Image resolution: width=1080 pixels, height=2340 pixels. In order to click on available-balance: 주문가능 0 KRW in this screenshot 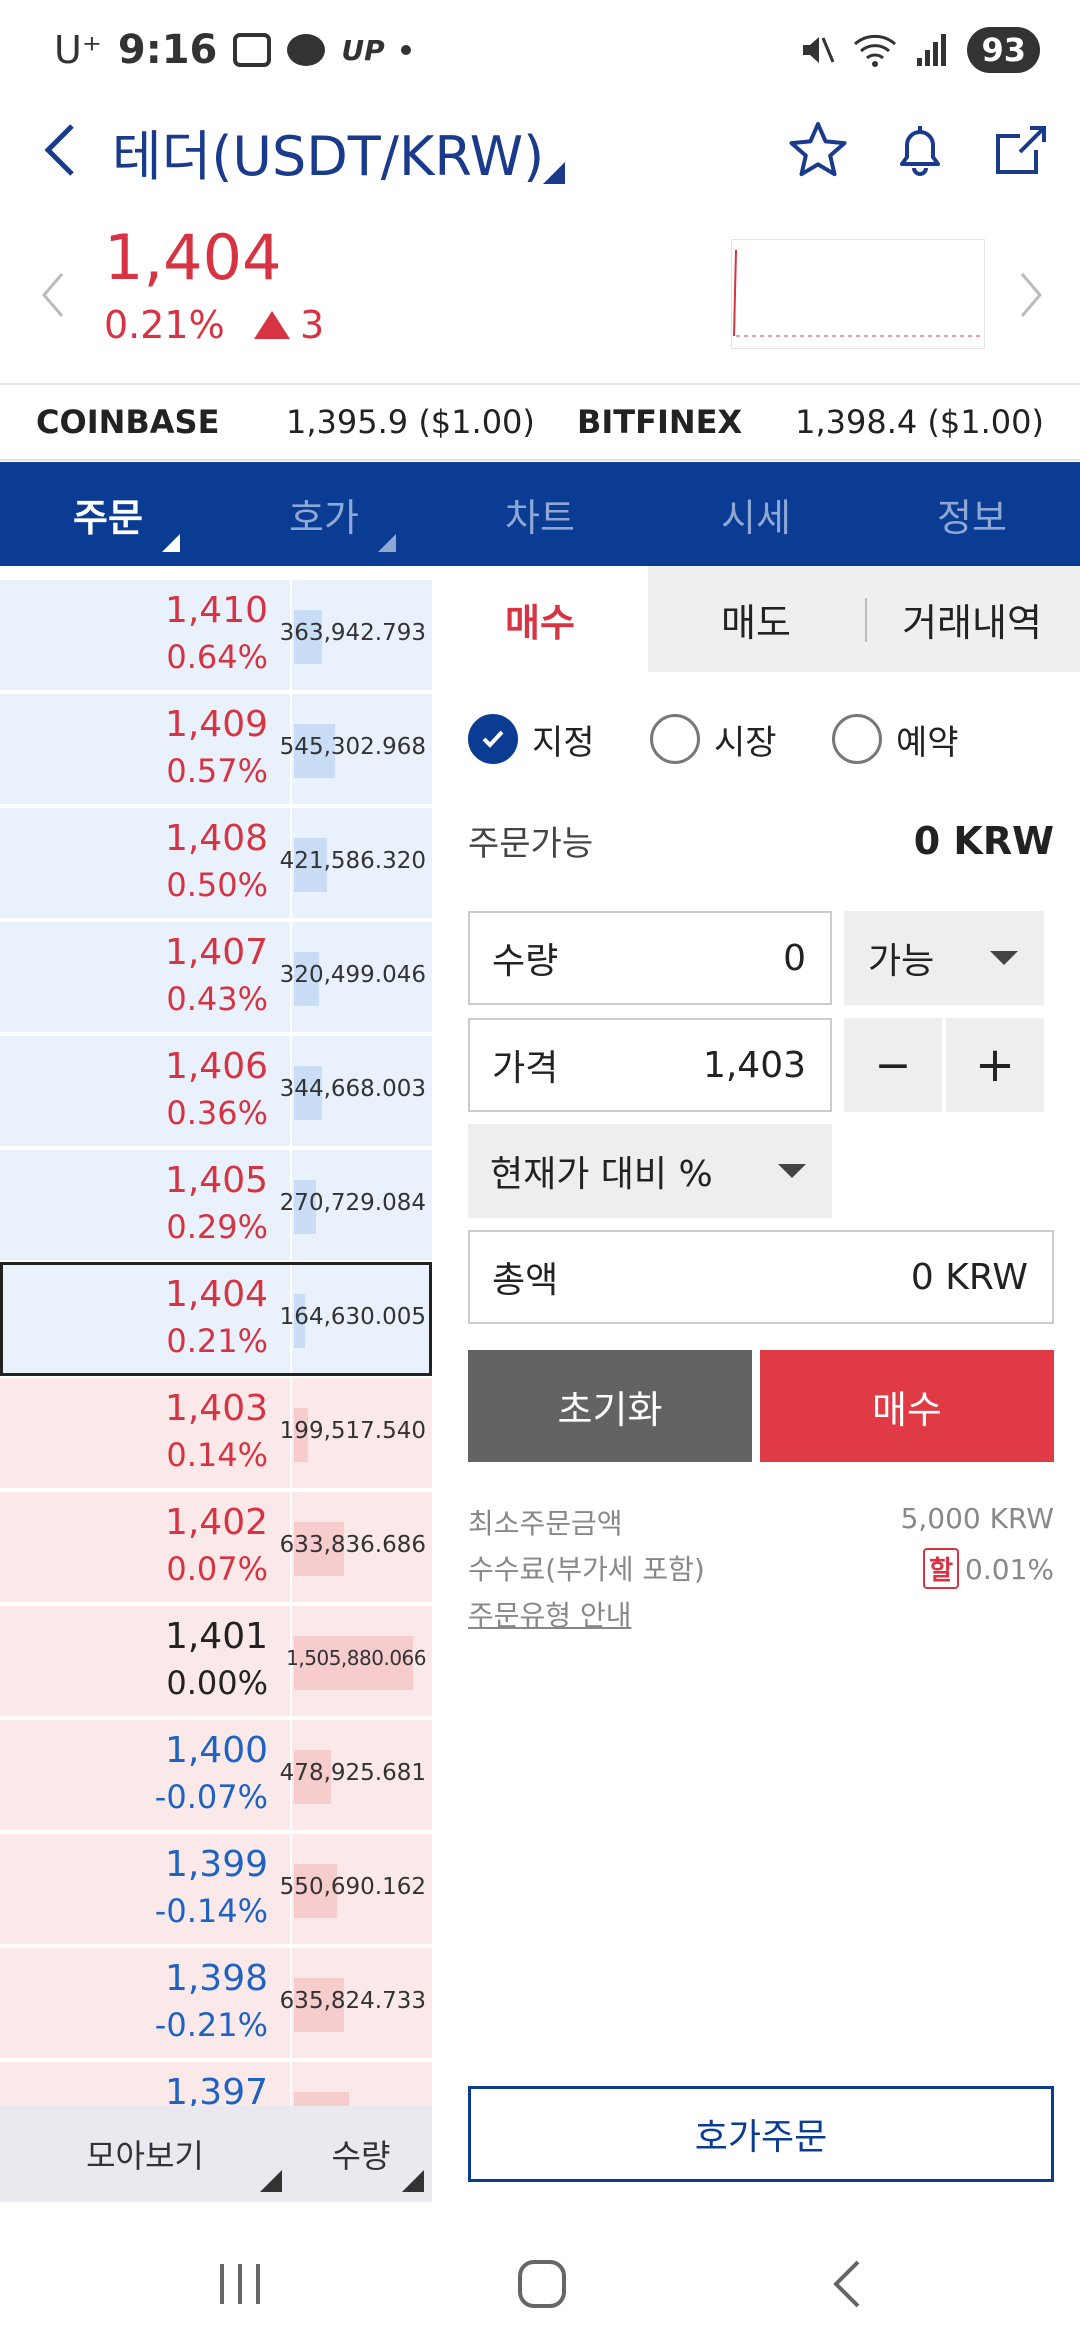, I will do `click(761, 840)`.